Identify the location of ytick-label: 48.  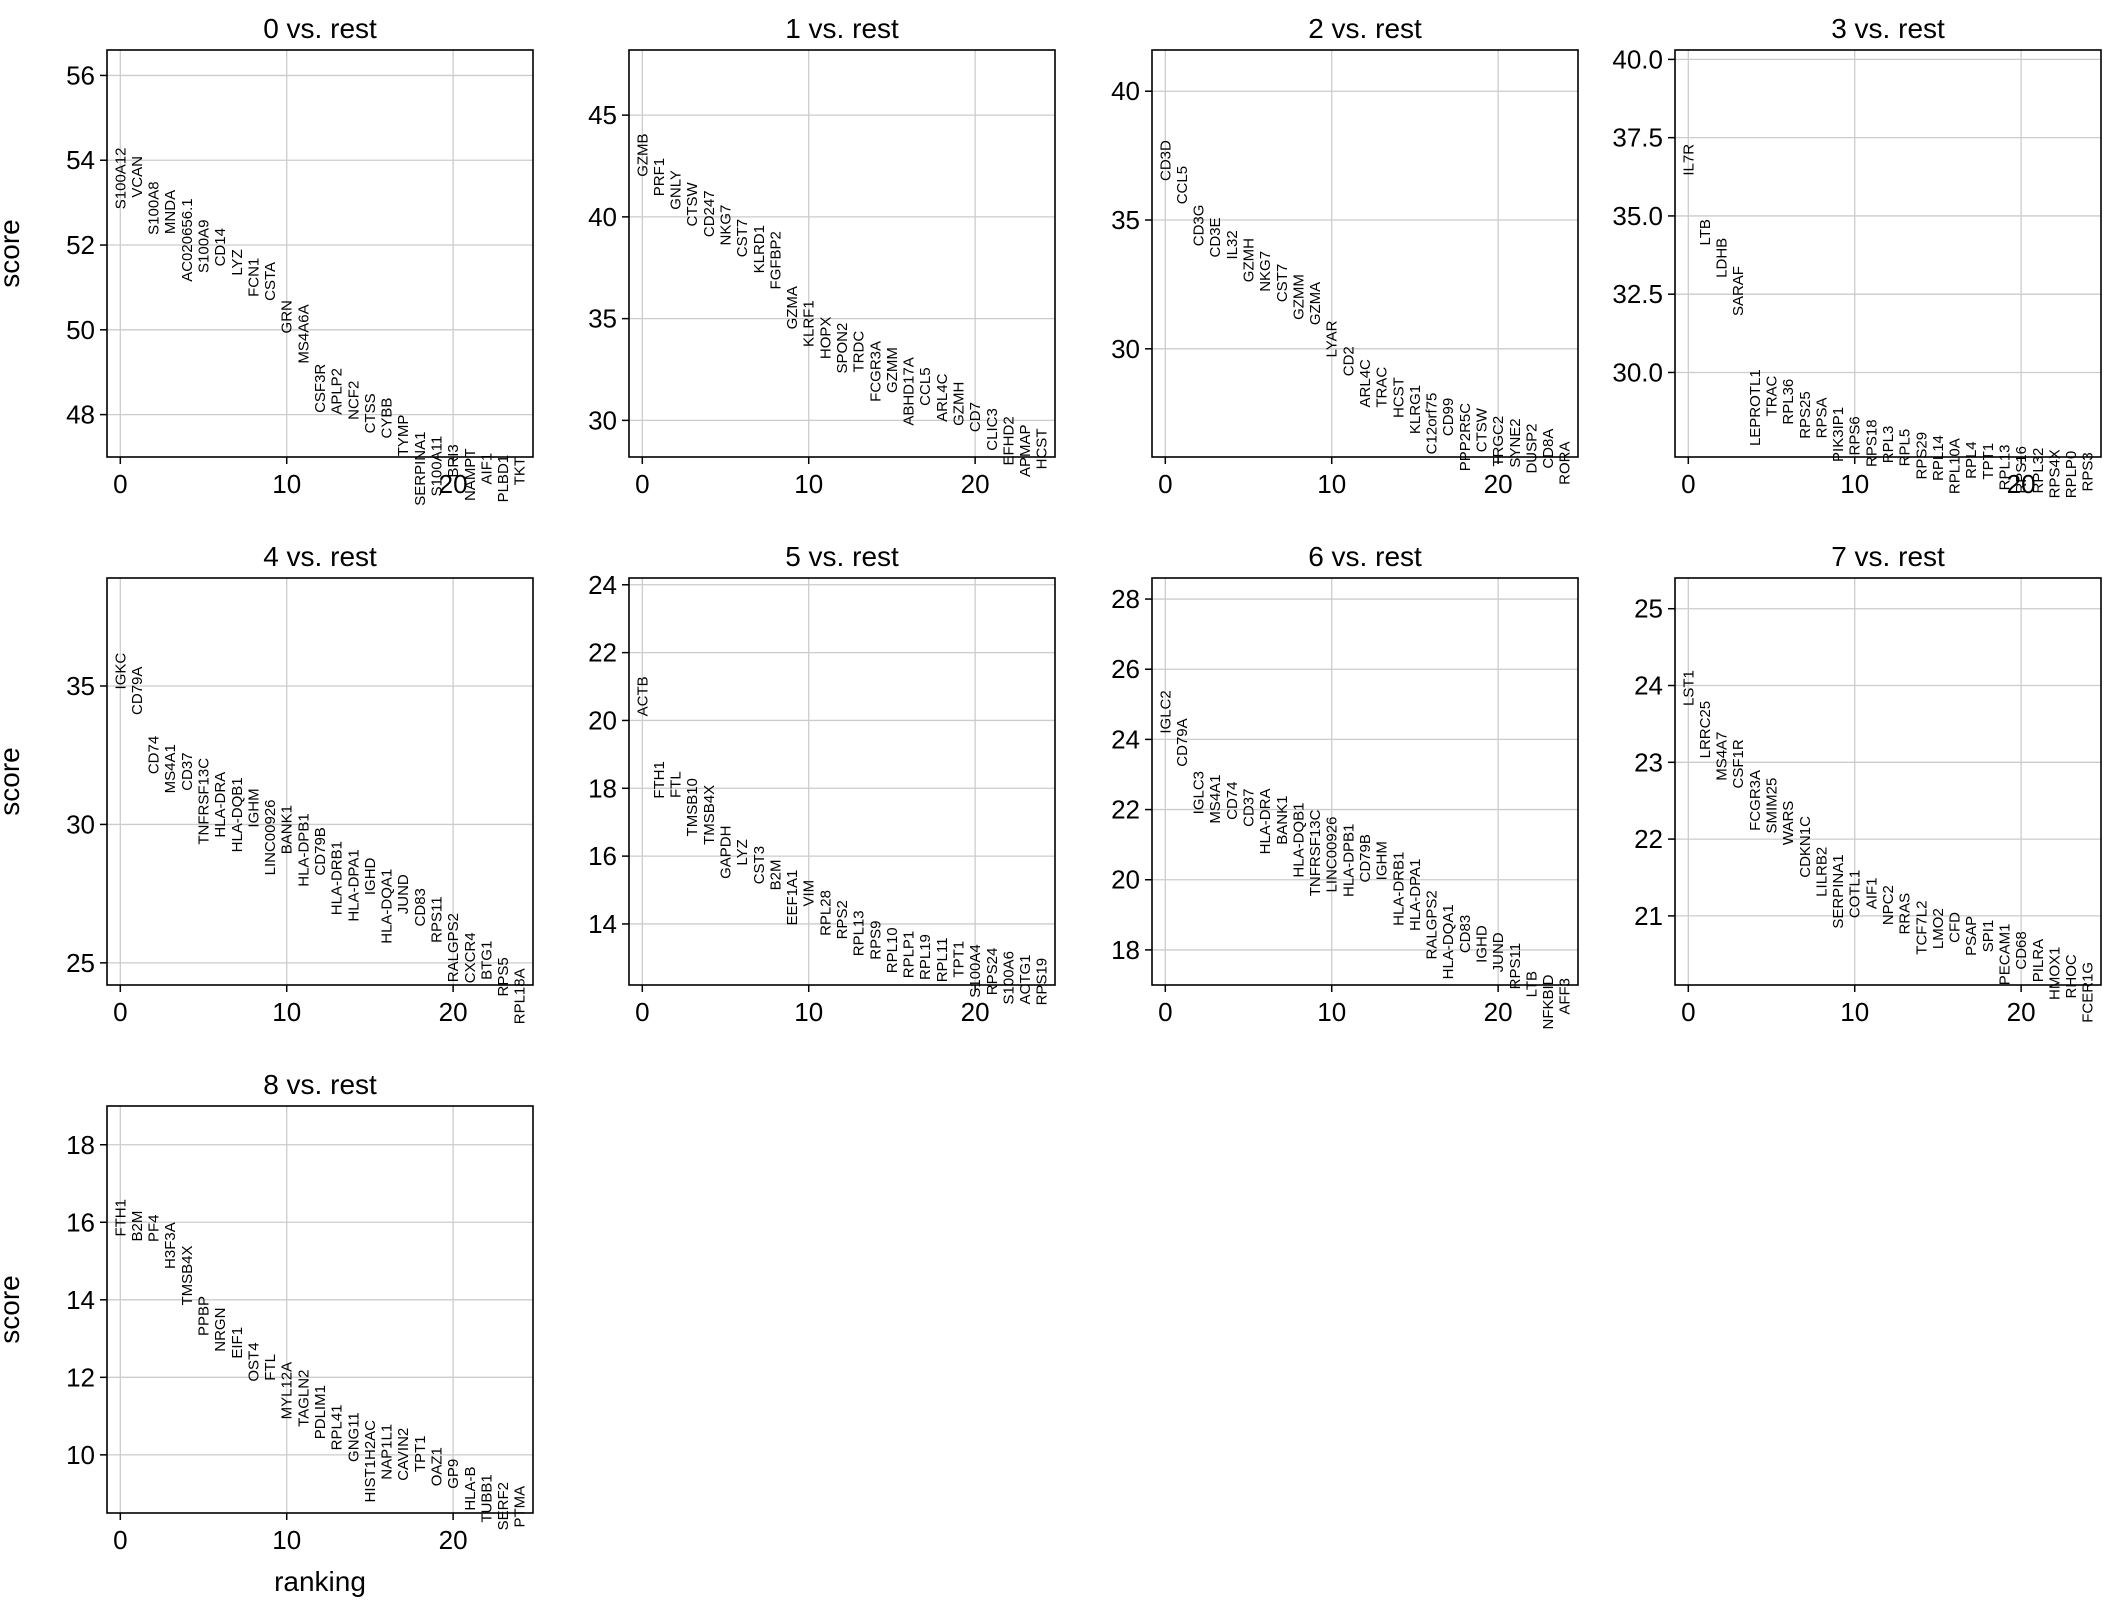
(80, 415).